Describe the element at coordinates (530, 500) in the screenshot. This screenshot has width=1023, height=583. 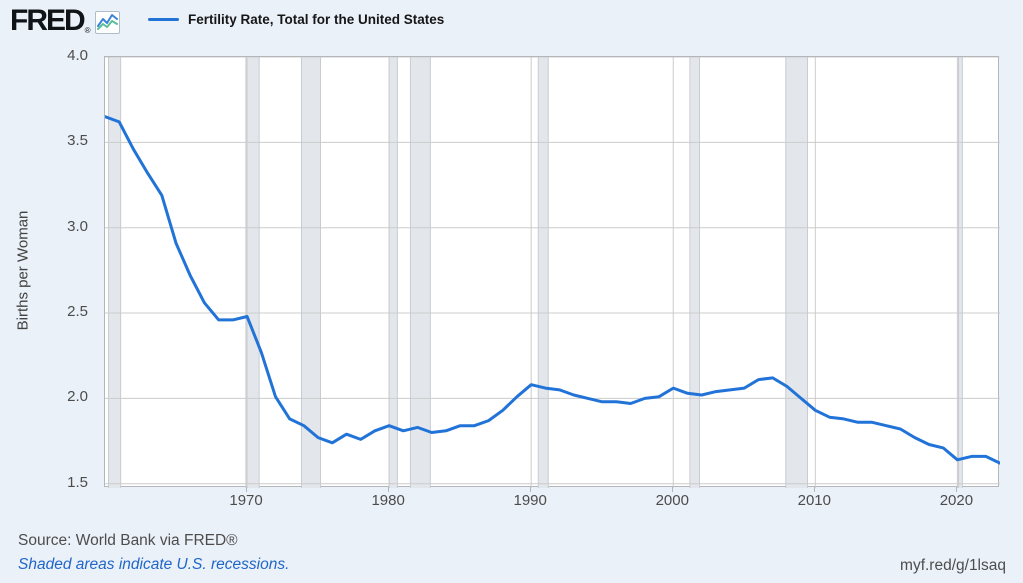
I see `x-tick-label: 1990` at that location.